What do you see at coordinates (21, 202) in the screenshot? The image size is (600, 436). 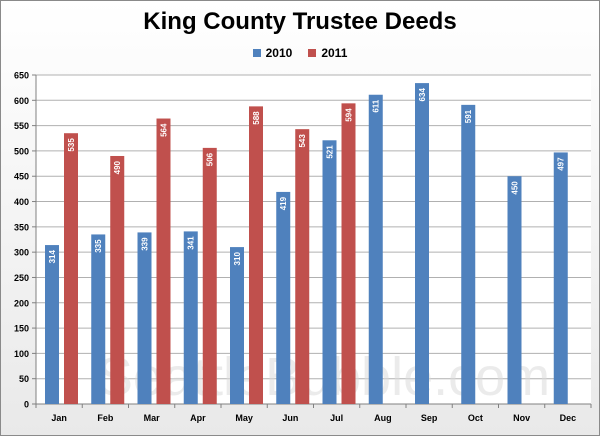 I see `y-tick-label: 400` at bounding box center [21, 202].